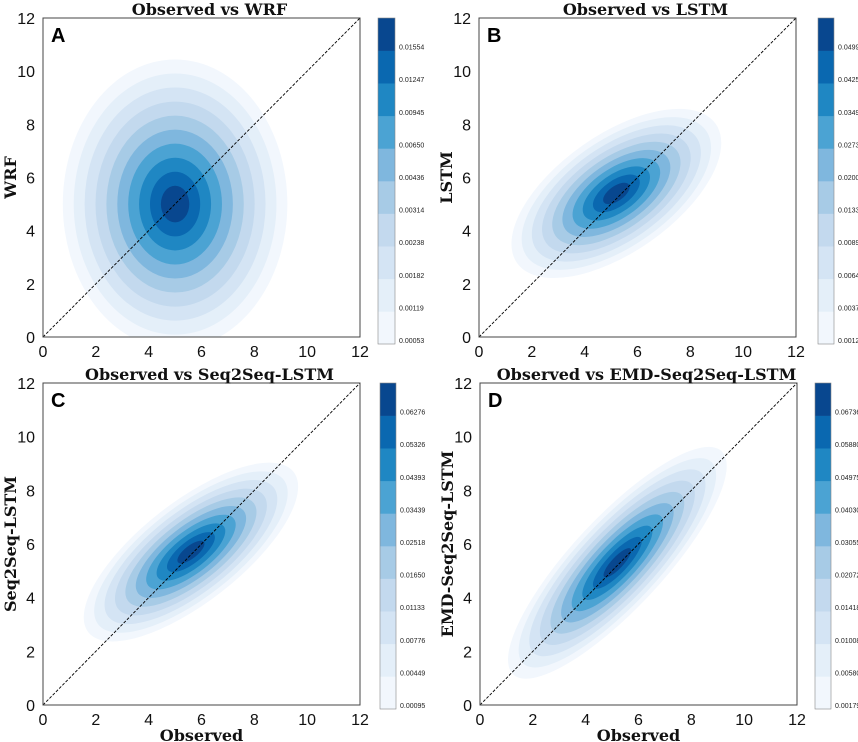 This screenshot has height=742, width=858. What do you see at coordinates (846, 673) in the screenshot?
I see `colorbar-tick-label: 0.00580` at bounding box center [846, 673].